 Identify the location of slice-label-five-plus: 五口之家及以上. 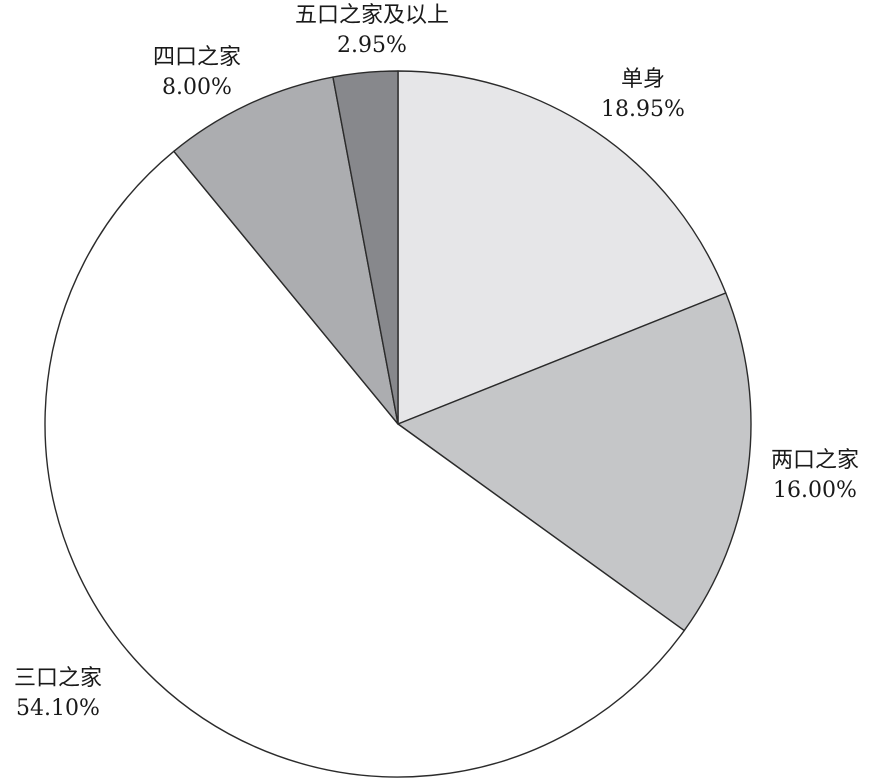
(372, 15).